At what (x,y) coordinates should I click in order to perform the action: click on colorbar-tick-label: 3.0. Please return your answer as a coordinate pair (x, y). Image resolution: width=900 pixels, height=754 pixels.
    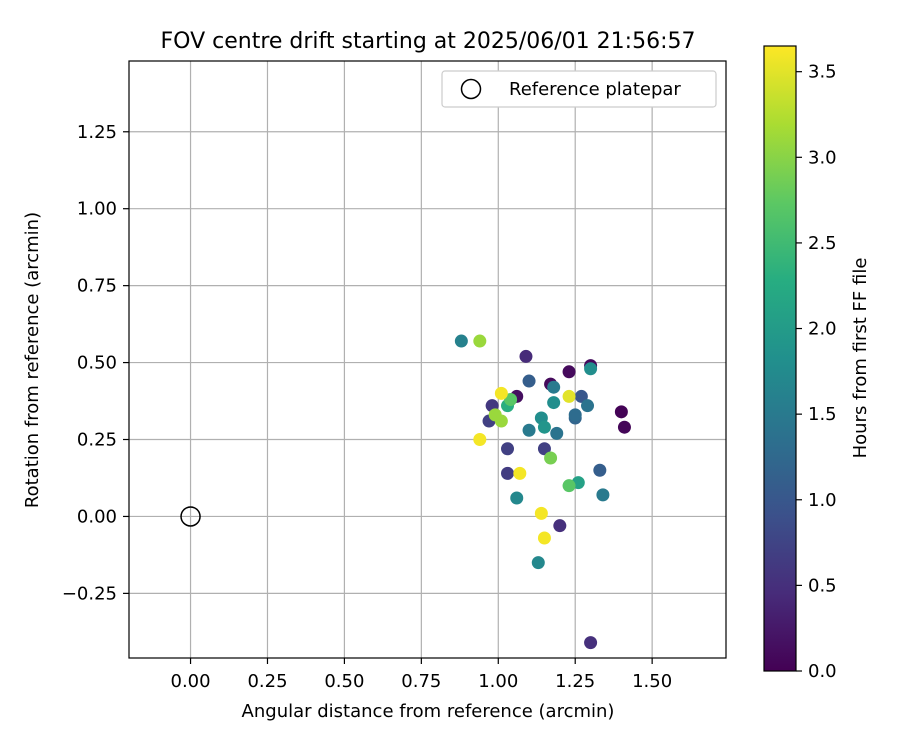
    Looking at the image, I should click on (822, 157).